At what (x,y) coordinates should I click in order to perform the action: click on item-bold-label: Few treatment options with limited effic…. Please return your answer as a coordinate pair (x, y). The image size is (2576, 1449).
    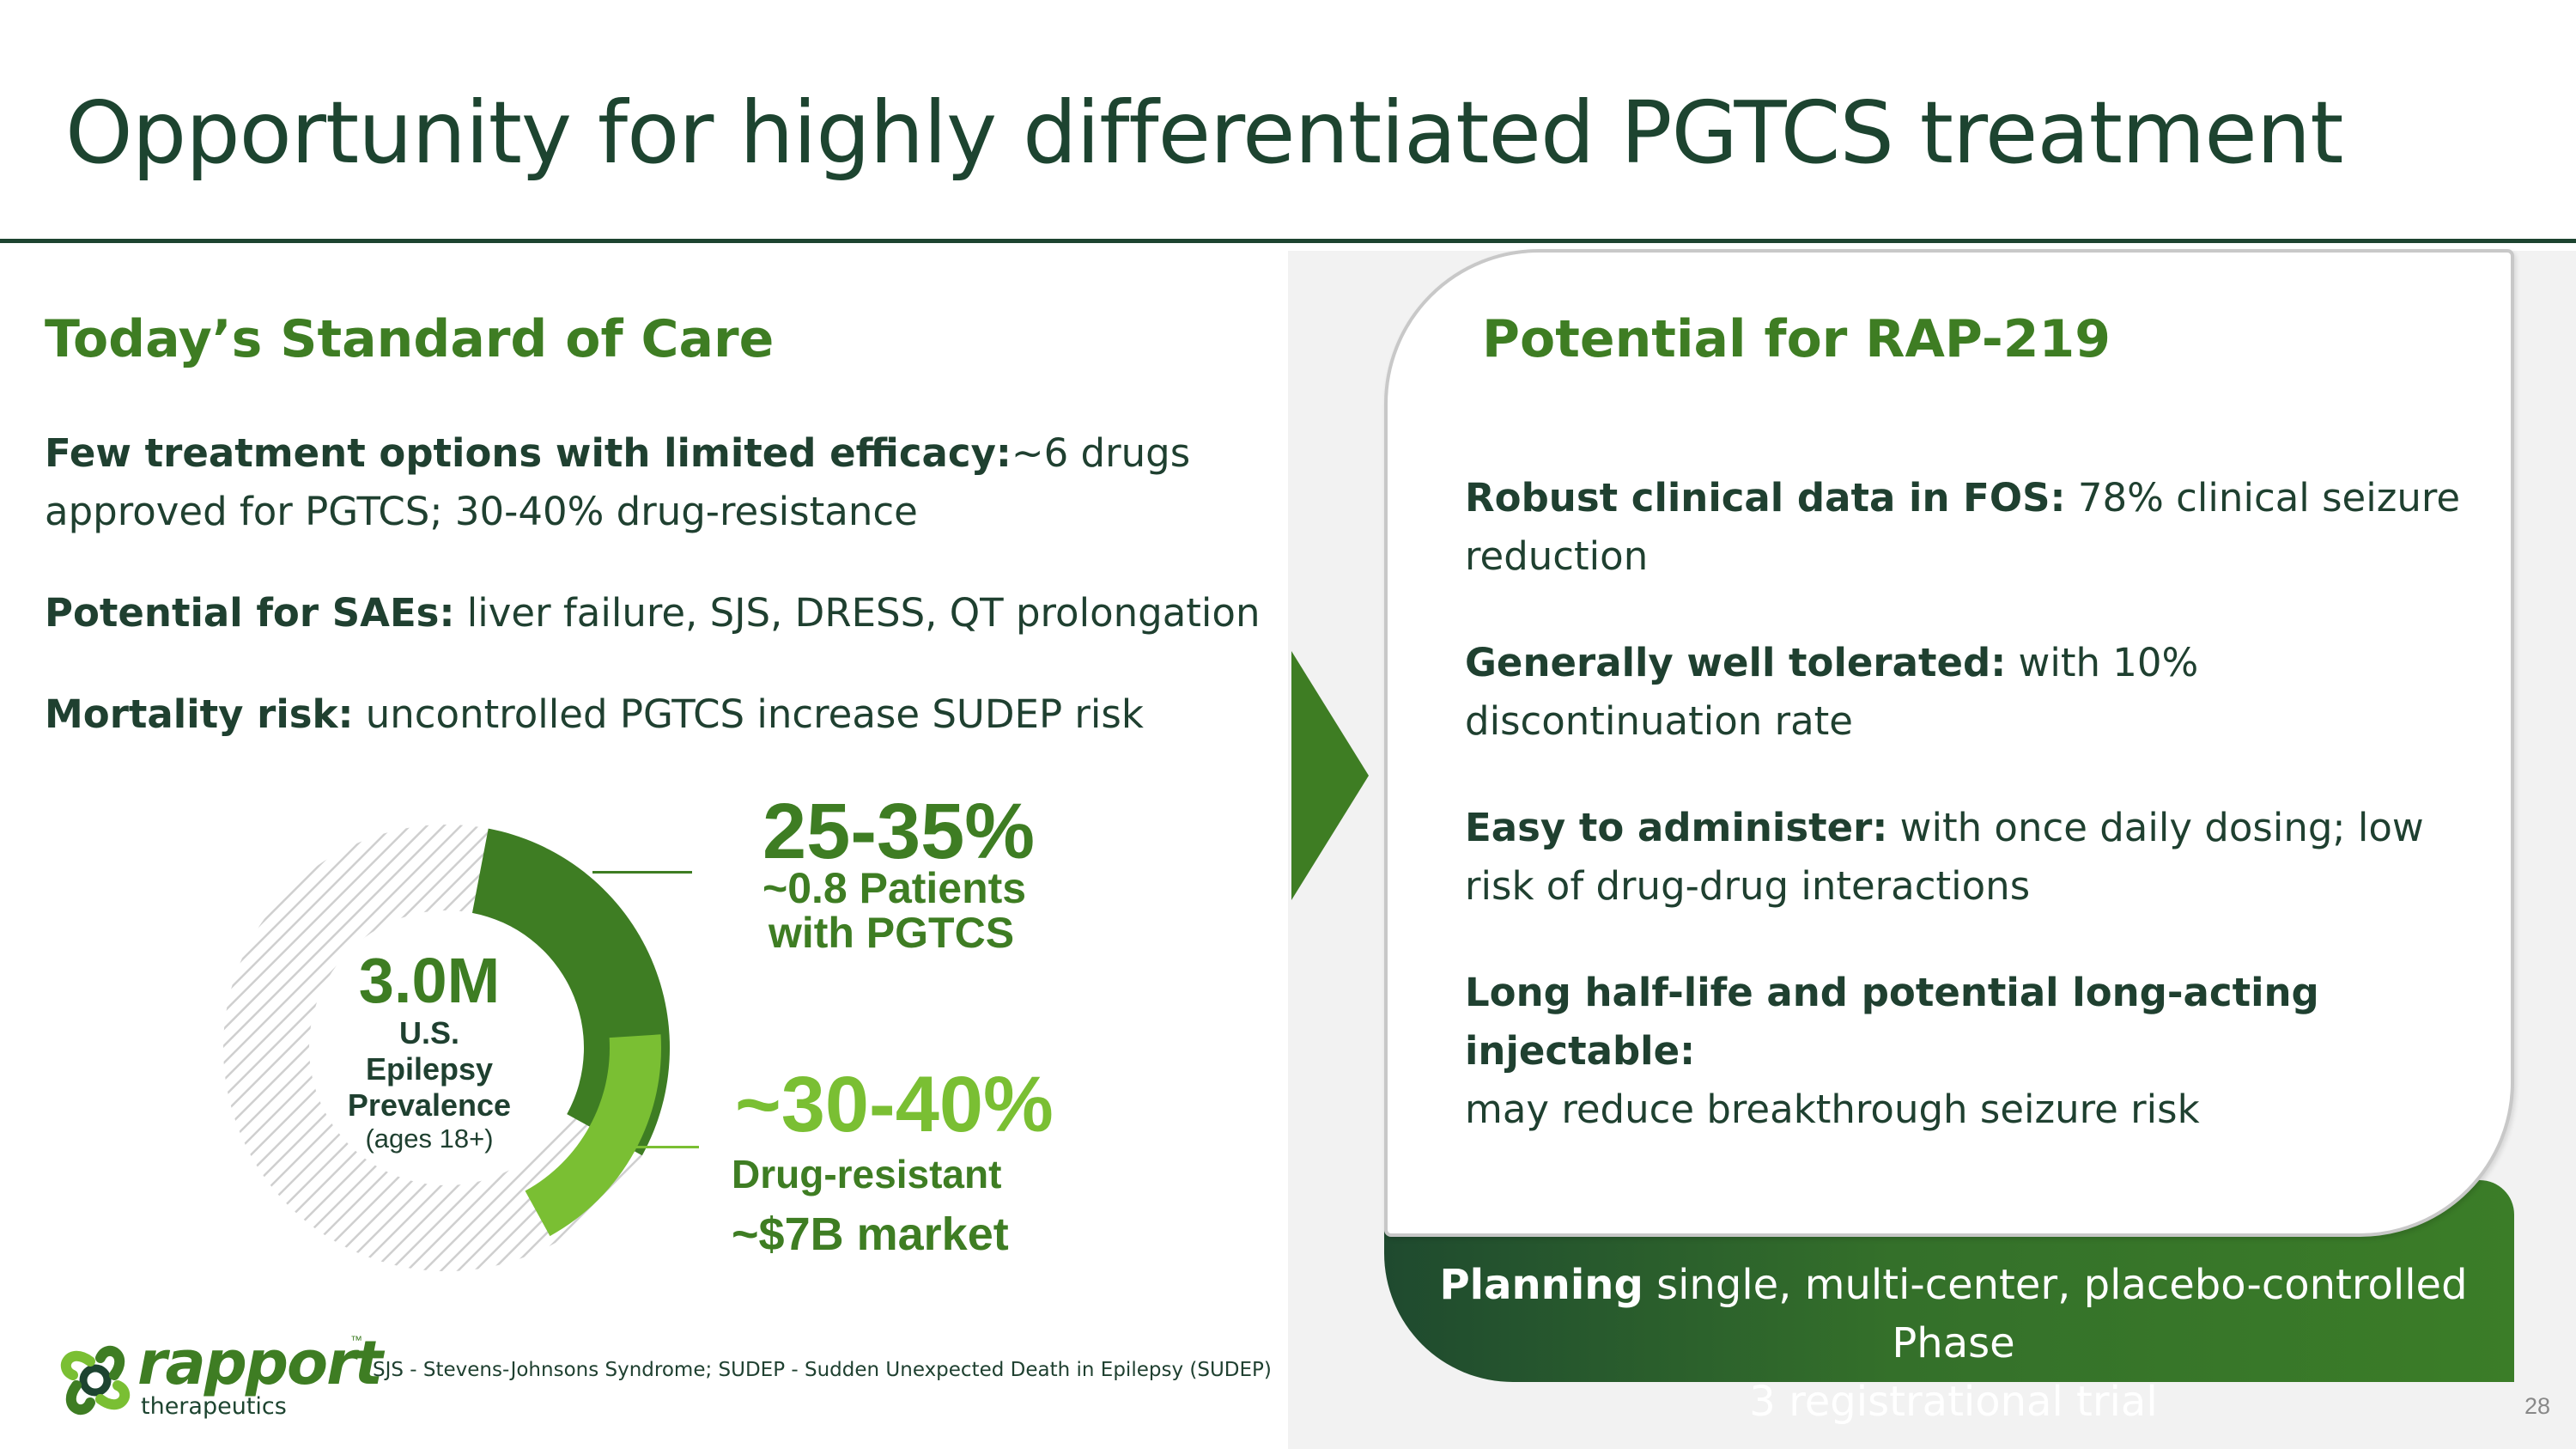
    Looking at the image, I should click on (528, 453).